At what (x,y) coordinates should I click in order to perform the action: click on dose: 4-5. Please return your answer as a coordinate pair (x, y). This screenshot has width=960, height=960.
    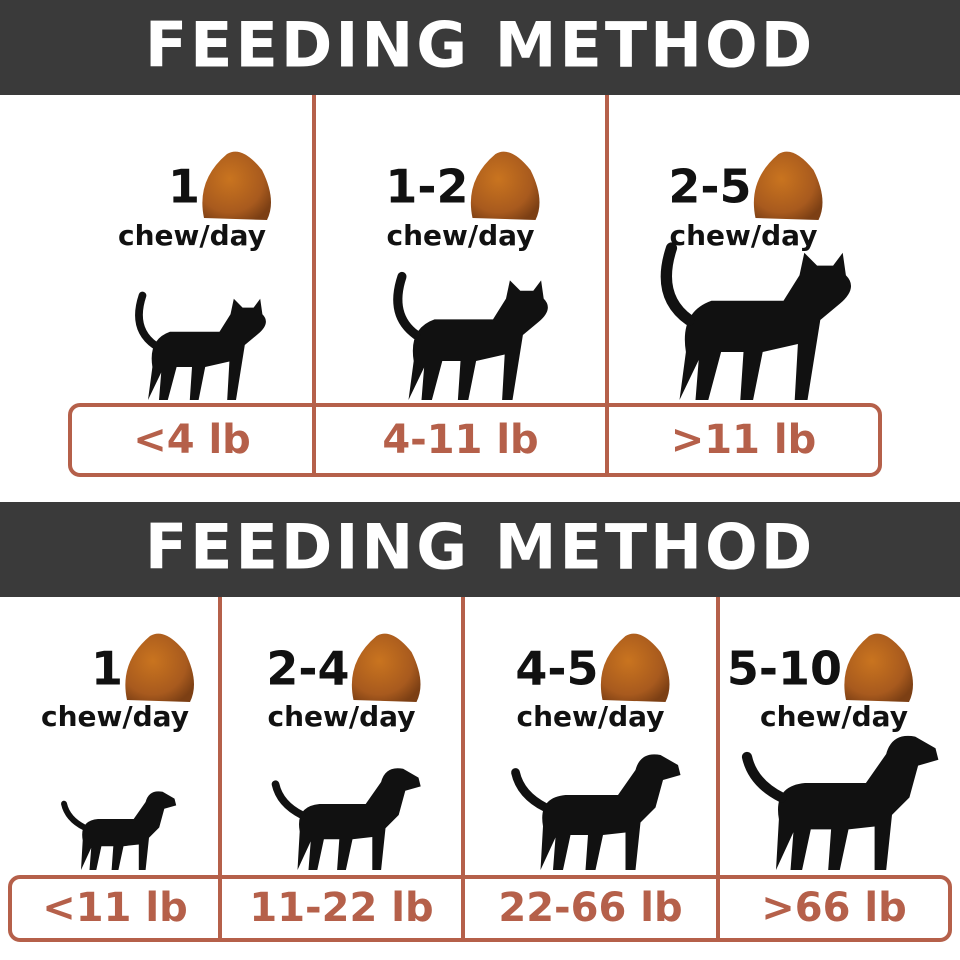
    Looking at the image, I should click on (556, 669).